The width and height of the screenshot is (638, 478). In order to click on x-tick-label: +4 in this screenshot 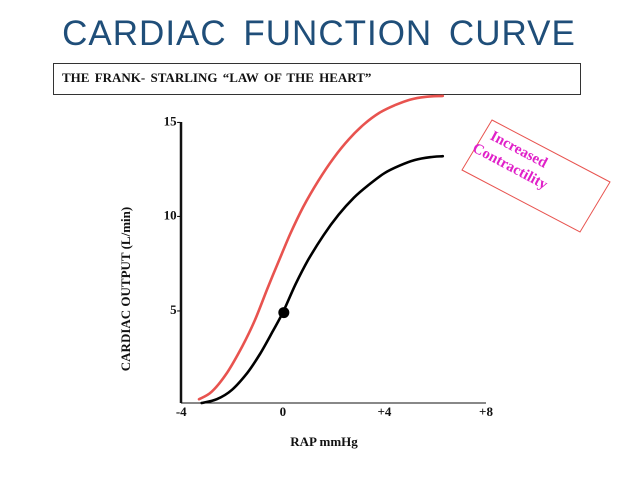, I will do `click(384, 411)`.